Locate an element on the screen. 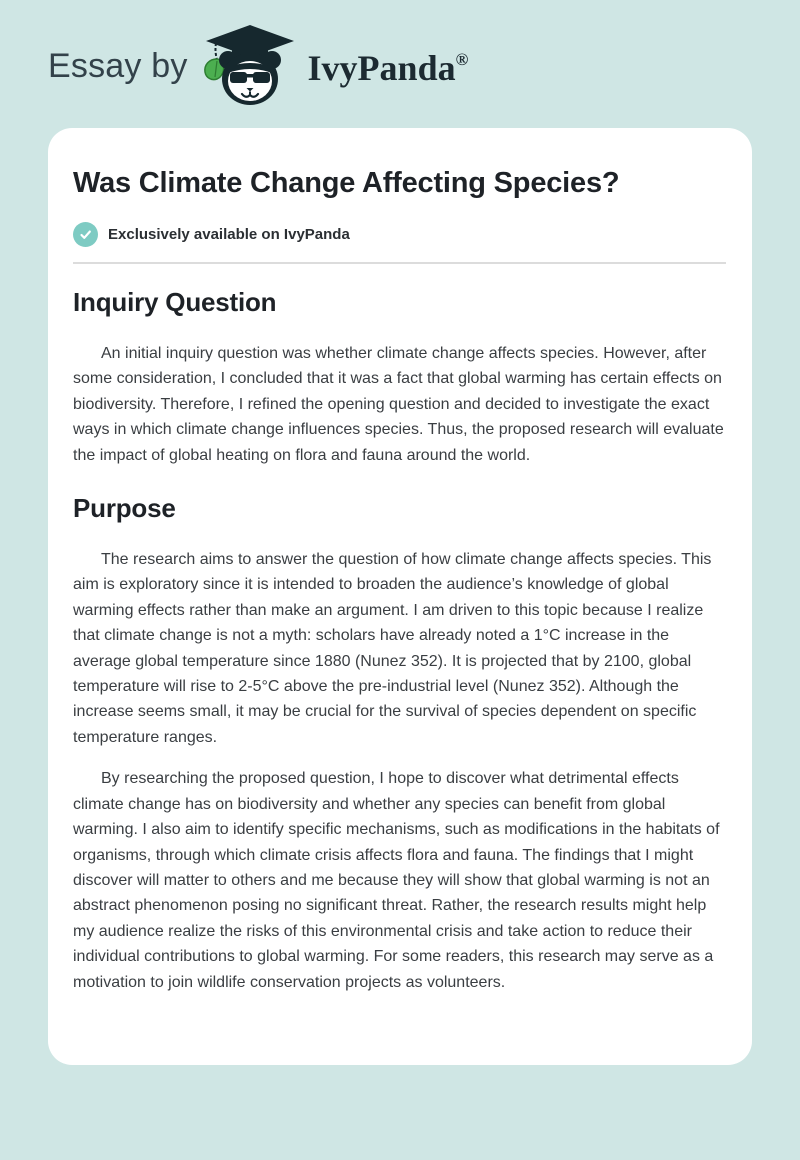  site-header: Essay by is located at coordinates (400, 63).